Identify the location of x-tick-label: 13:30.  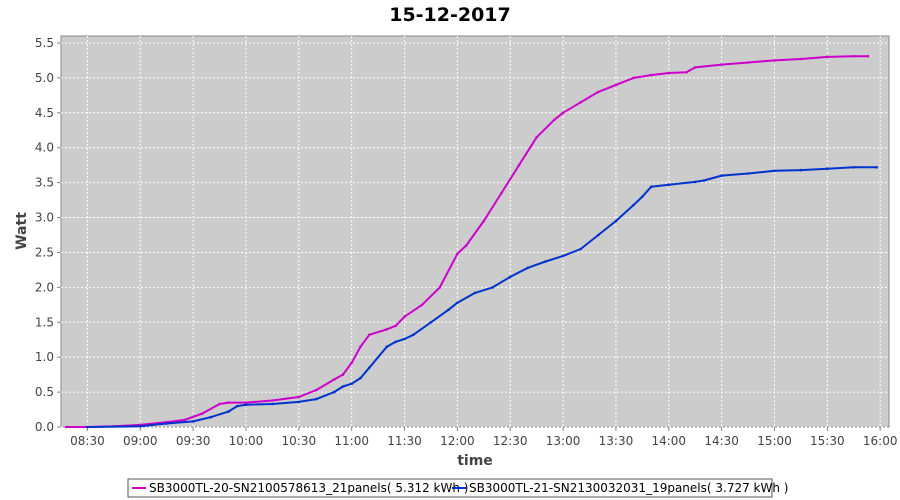
(616, 441).